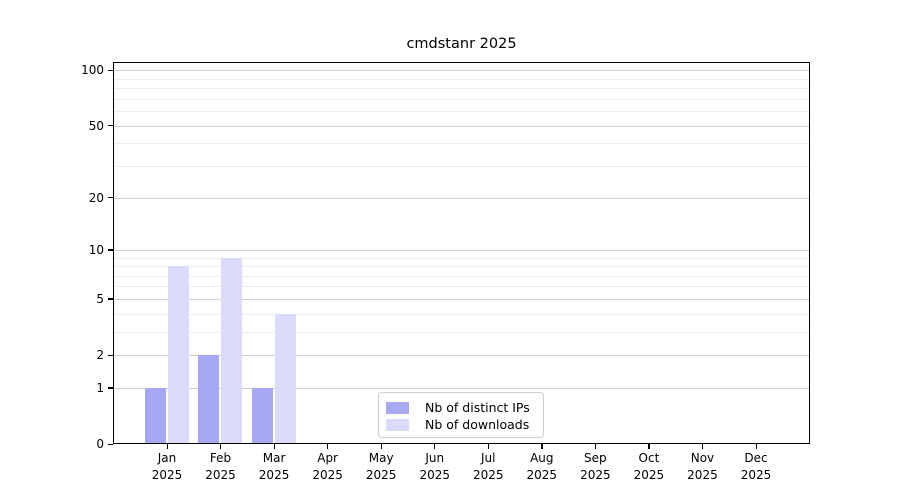  I want to click on legend: Nb of distinct IPs Nb of downloads, so click(461, 415).